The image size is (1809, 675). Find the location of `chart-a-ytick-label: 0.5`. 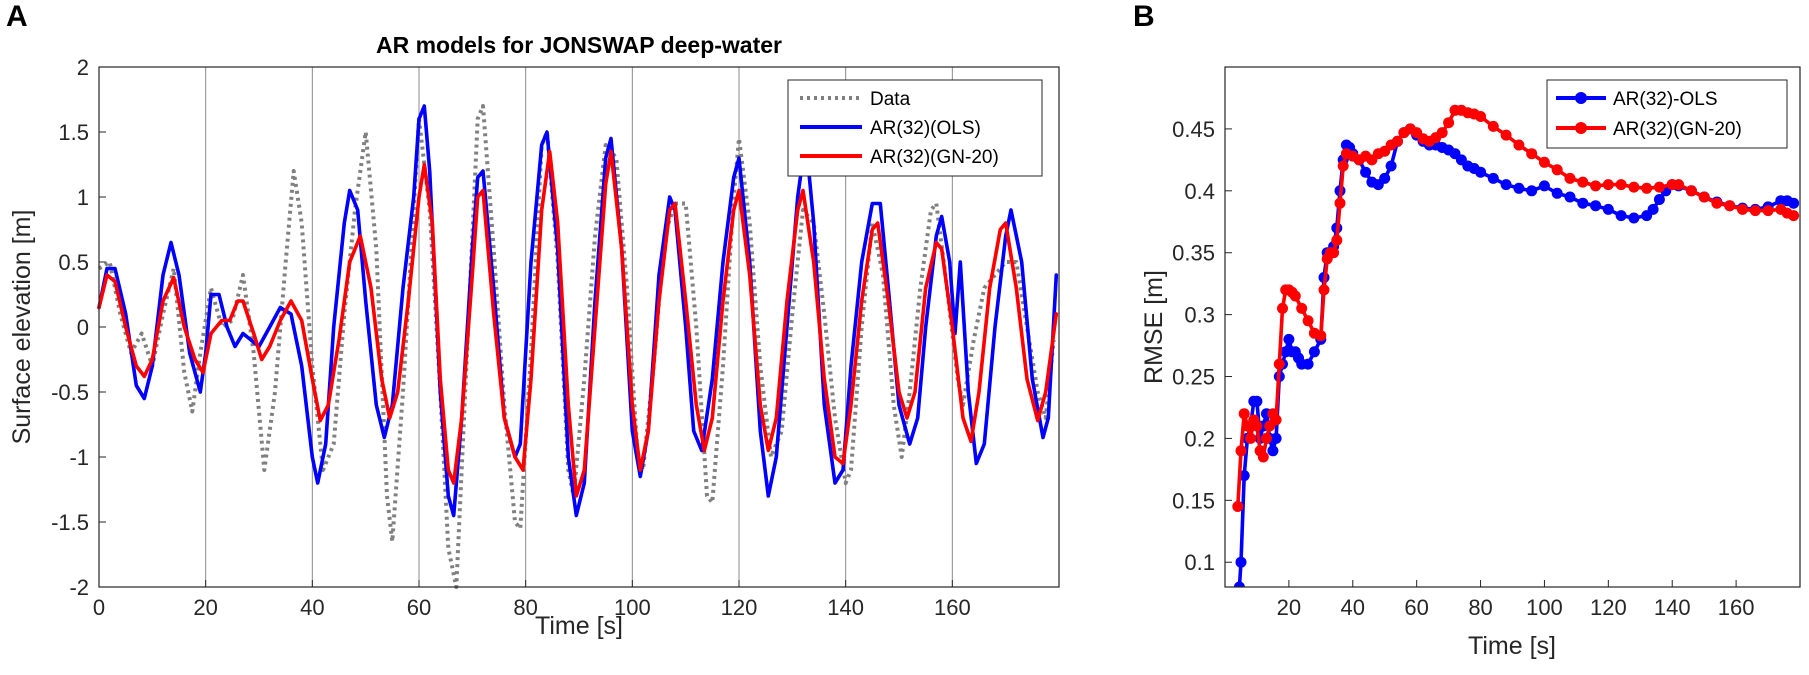

chart-a-ytick-label: 0.5 is located at coordinates (73, 262).